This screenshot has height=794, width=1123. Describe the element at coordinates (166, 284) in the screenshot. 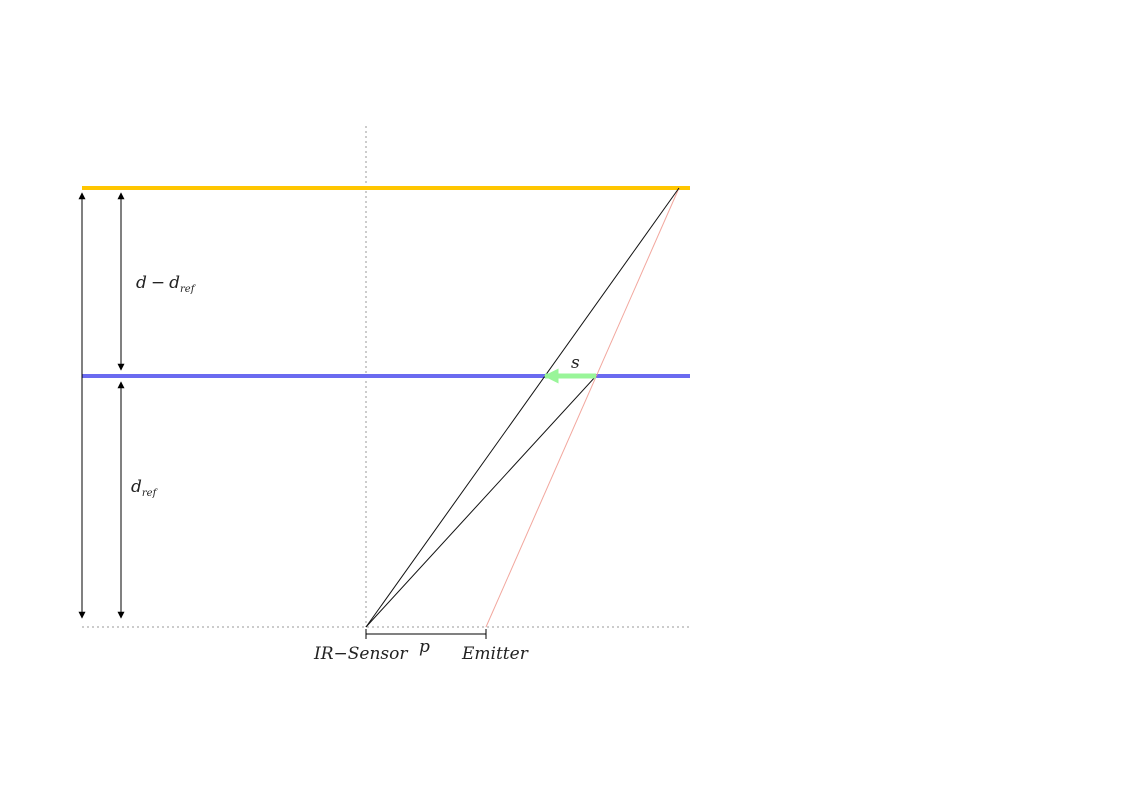

I see `label-d-minus-dref: d − dref` at that location.